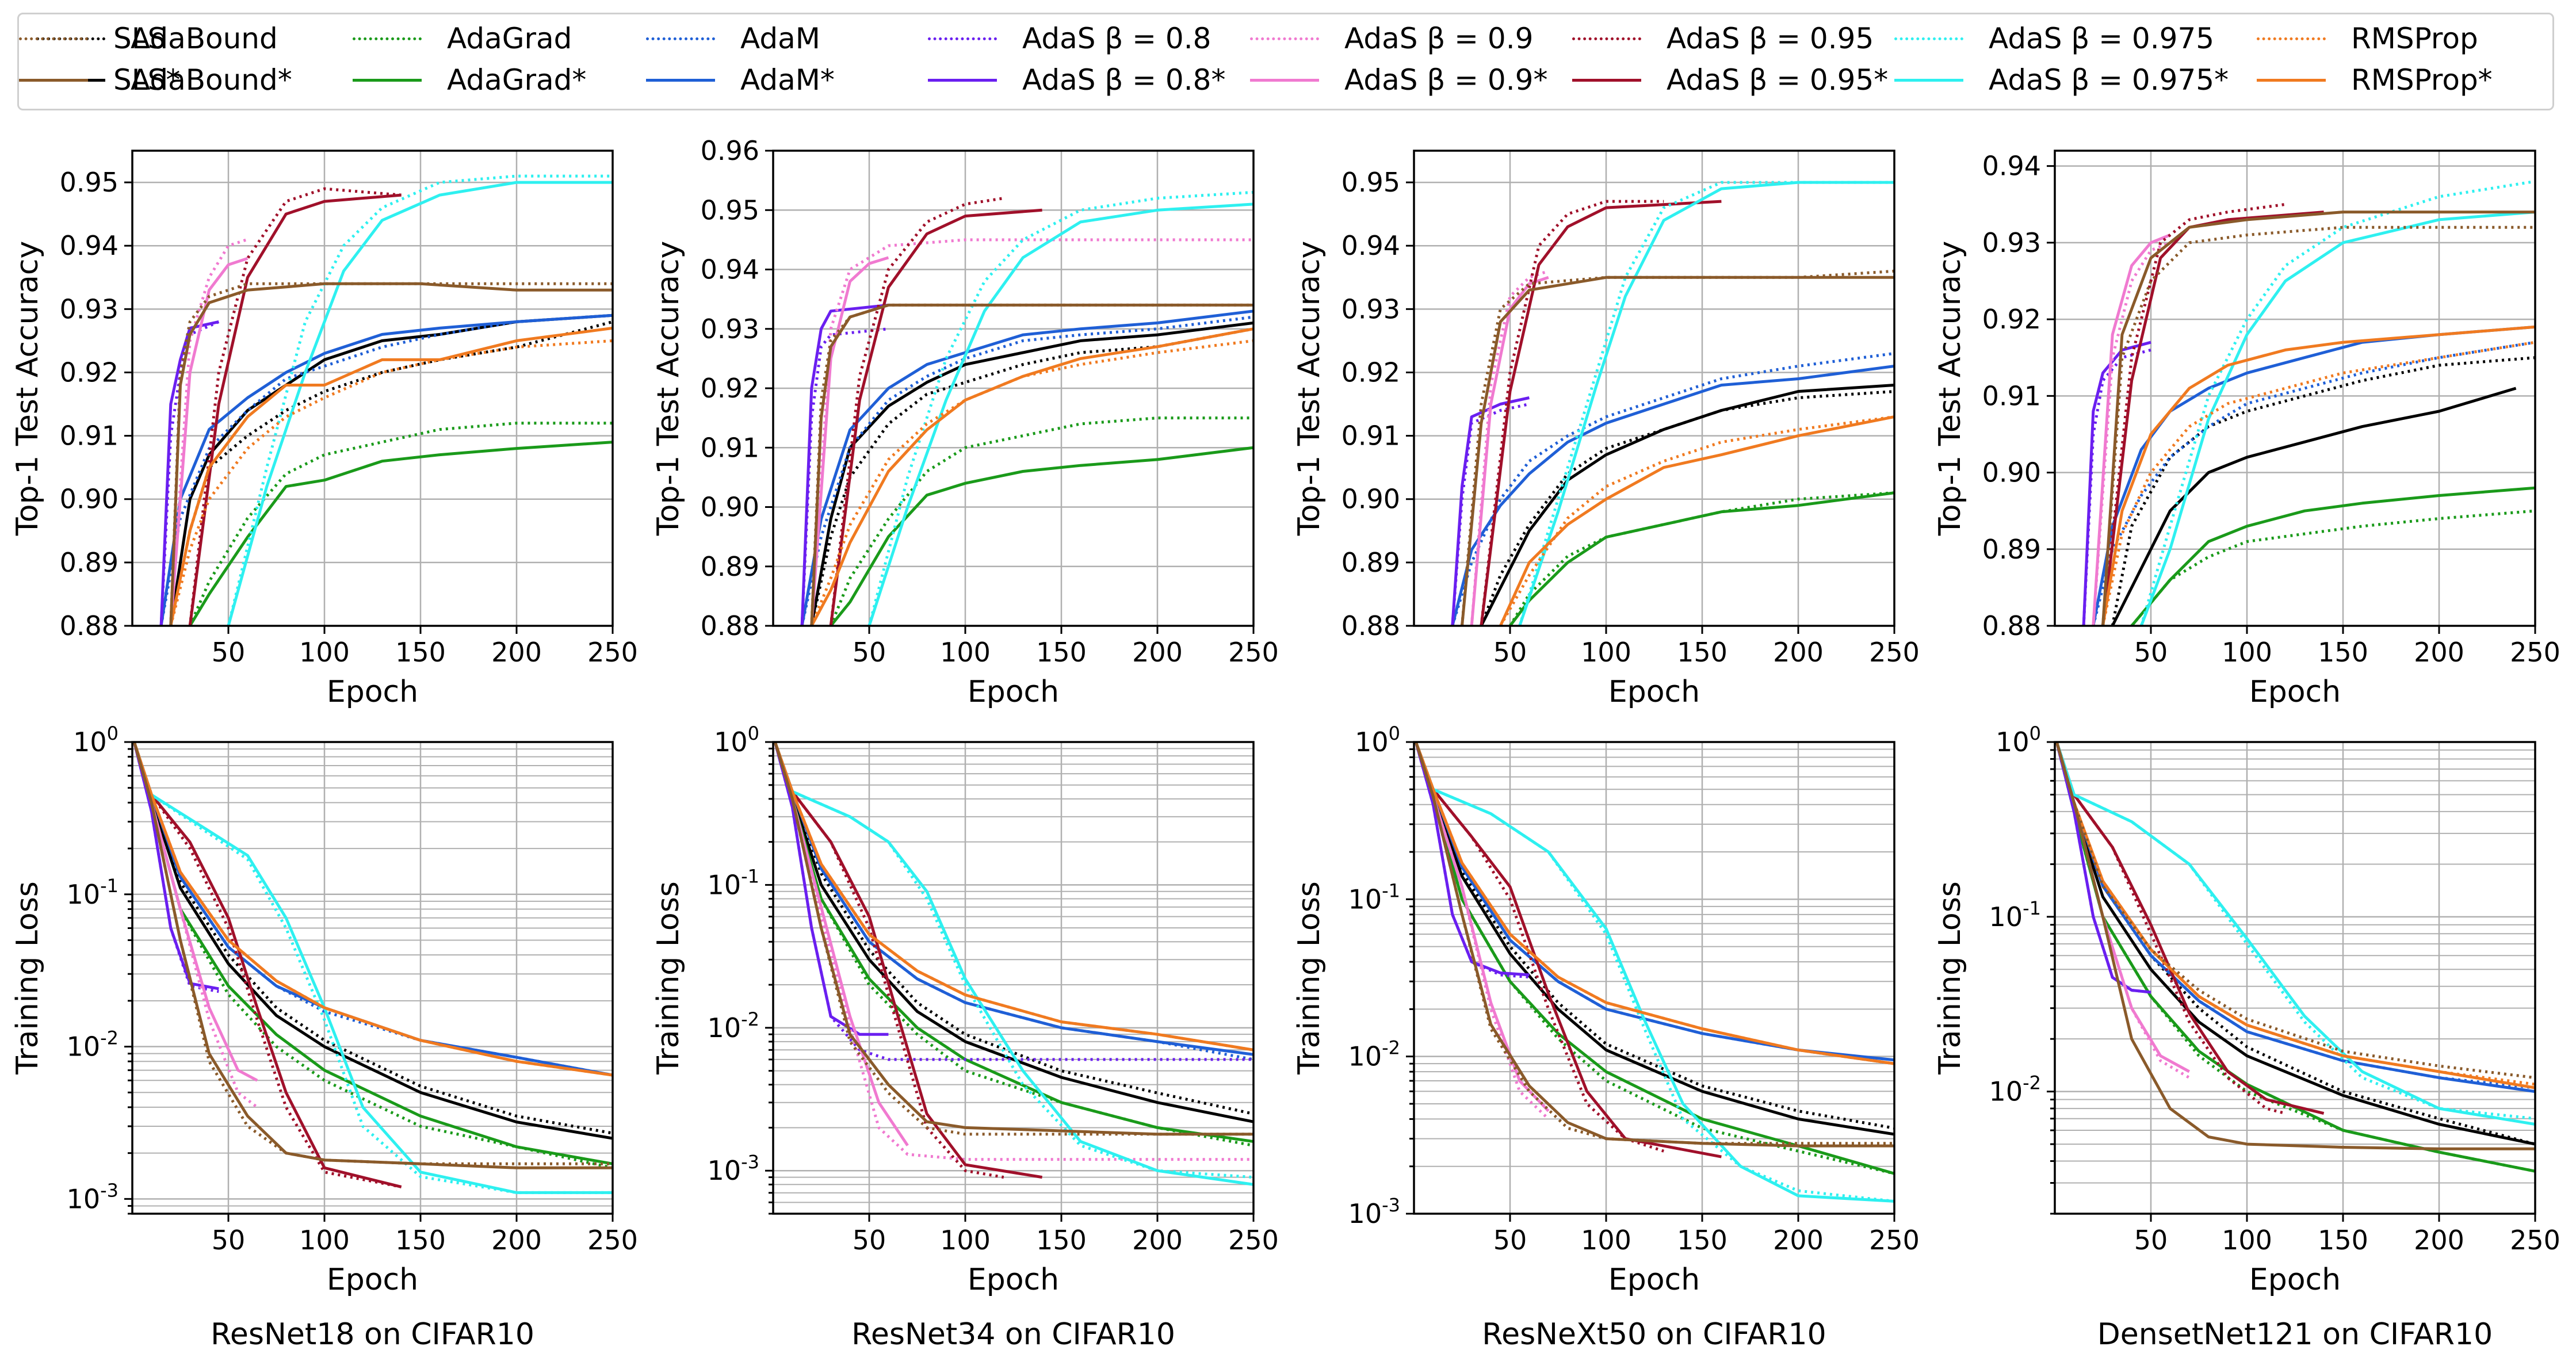  I want to click on legend-item: AdaGrad*, so click(469, 80).